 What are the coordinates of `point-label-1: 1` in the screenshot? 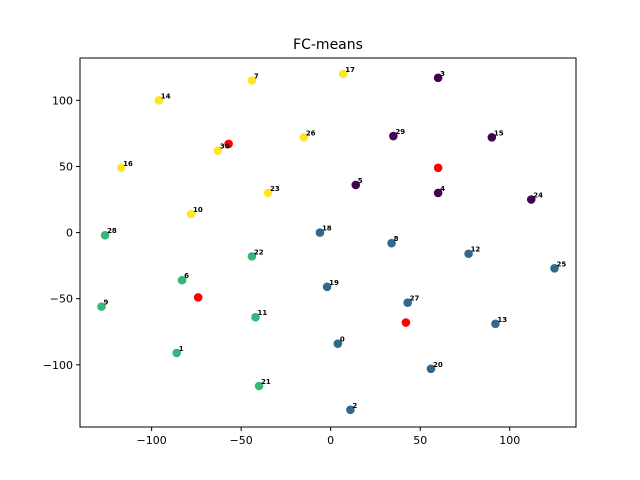 It's located at (181, 349).